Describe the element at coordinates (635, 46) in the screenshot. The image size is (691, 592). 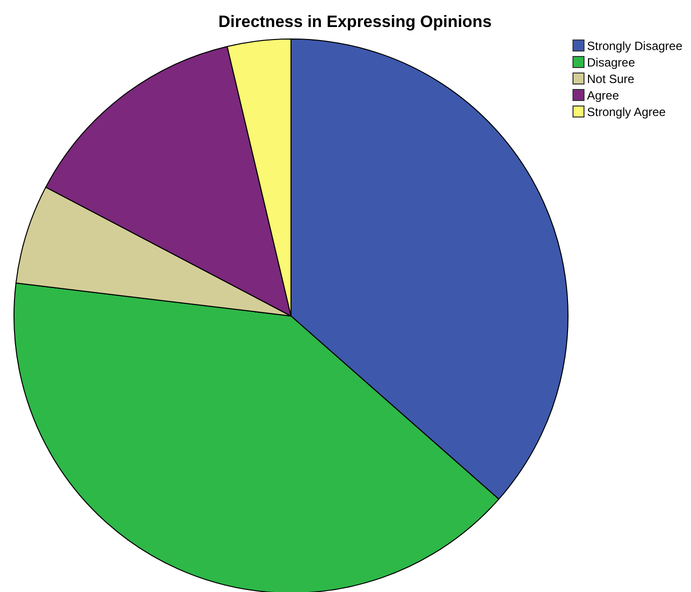
I see `legend-label: Strongly Disagree` at that location.